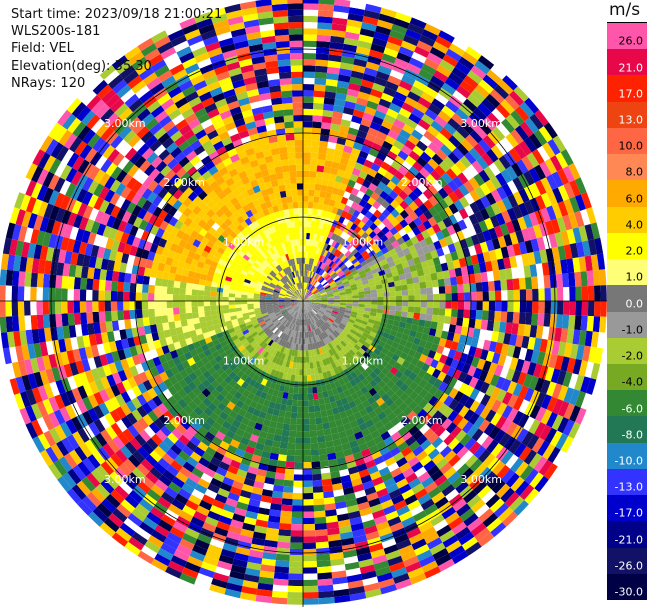  What do you see at coordinates (632, 356) in the screenshot?
I see `colorbar-tick-label: -2.0` at bounding box center [632, 356].